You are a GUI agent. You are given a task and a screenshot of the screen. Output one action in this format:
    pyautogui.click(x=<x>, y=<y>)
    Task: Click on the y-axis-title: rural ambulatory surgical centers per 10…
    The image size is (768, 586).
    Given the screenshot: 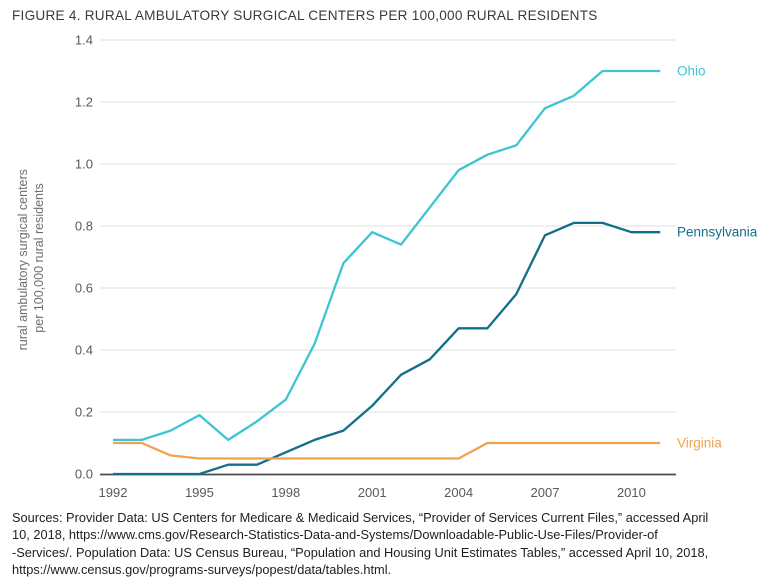 What is the action you would take?
    pyautogui.click(x=31, y=258)
    